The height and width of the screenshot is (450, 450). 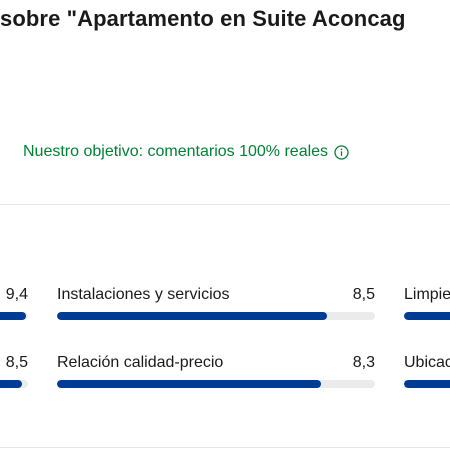 What do you see at coordinates (427, 362) in the screenshot?
I see `rating-label: Ubicac` at bounding box center [427, 362].